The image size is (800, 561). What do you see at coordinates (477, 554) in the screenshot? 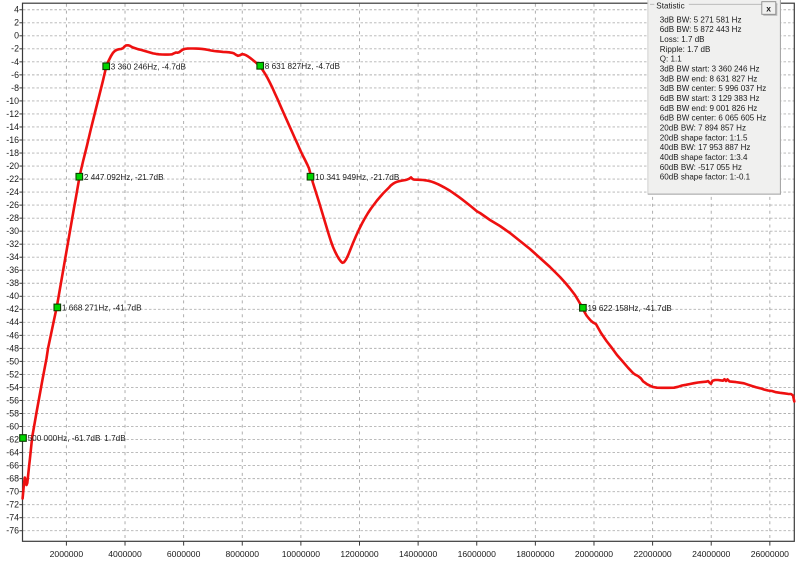
I see `svg-text: 16000000` at bounding box center [477, 554].